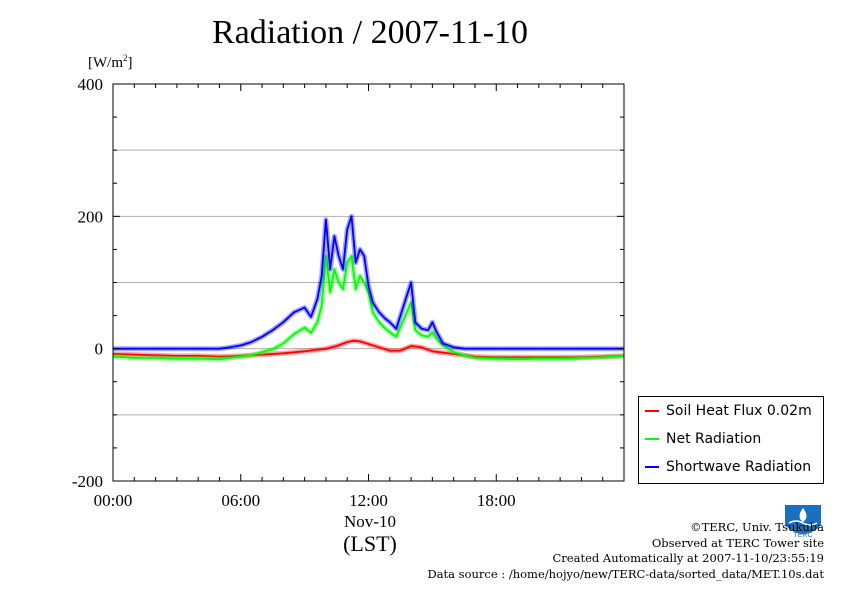 This screenshot has height=595, width=842. What do you see at coordinates (802, 535) in the screenshot?
I see `svg-text: TERC` at bounding box center [802, 535].